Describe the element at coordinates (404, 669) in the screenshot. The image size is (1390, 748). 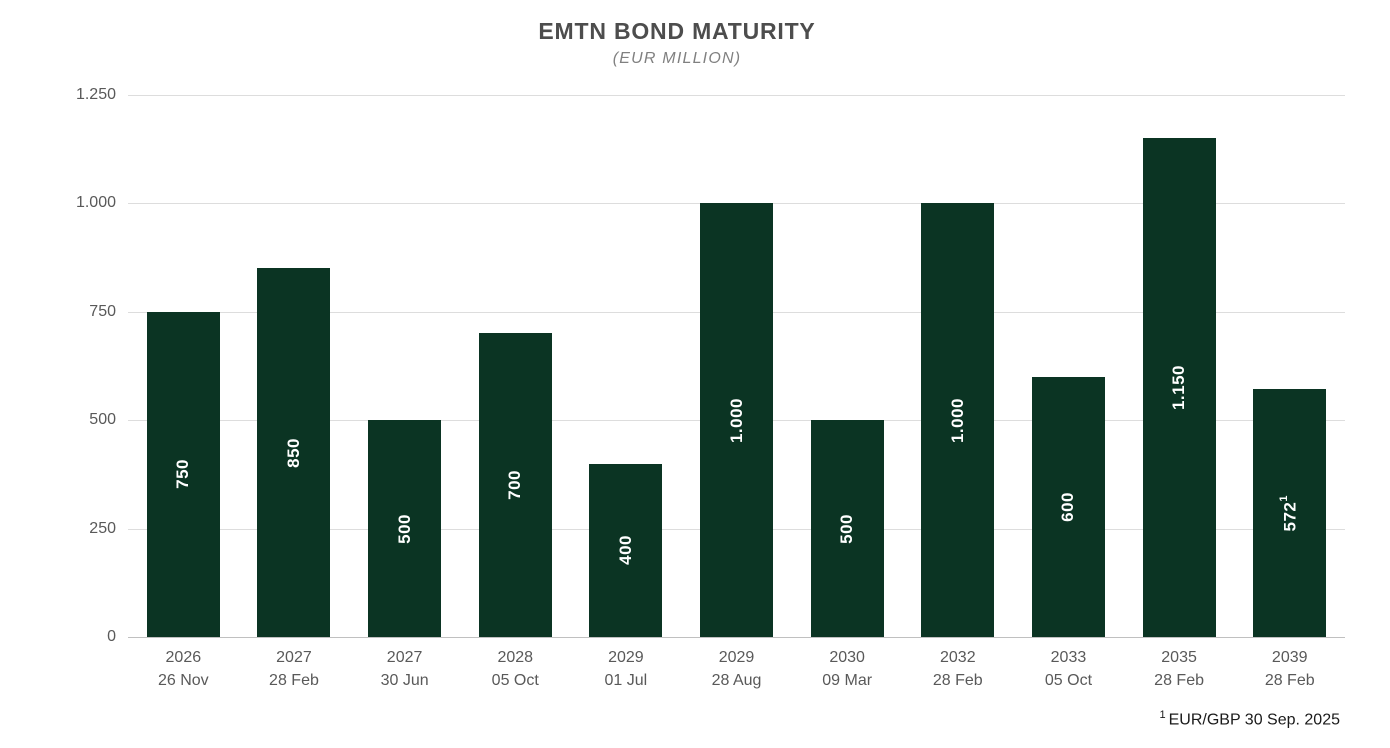
I see `x-axis-category-label: 2027 30 Jun` at that location.